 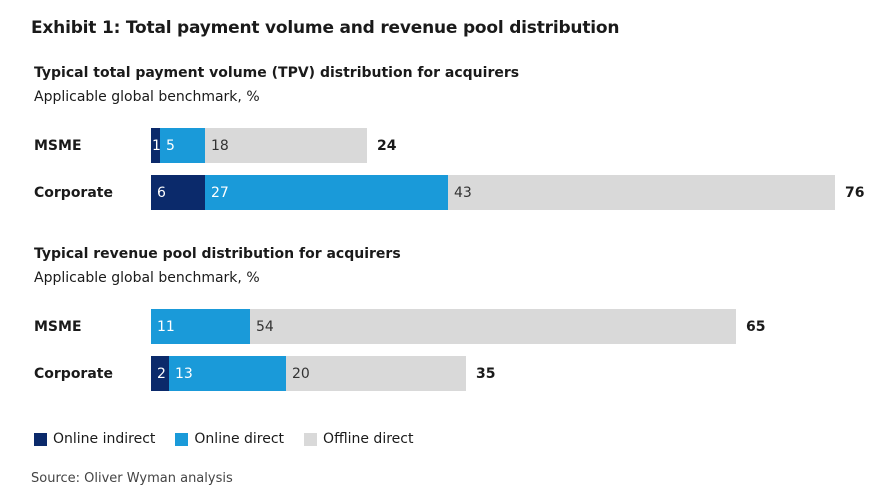 What do you see at coordinates (147, 278) in the screenshot?
I see `revenue-chart-subtitle: Applicable global benchmark, %` at bounding box center [147, 278].